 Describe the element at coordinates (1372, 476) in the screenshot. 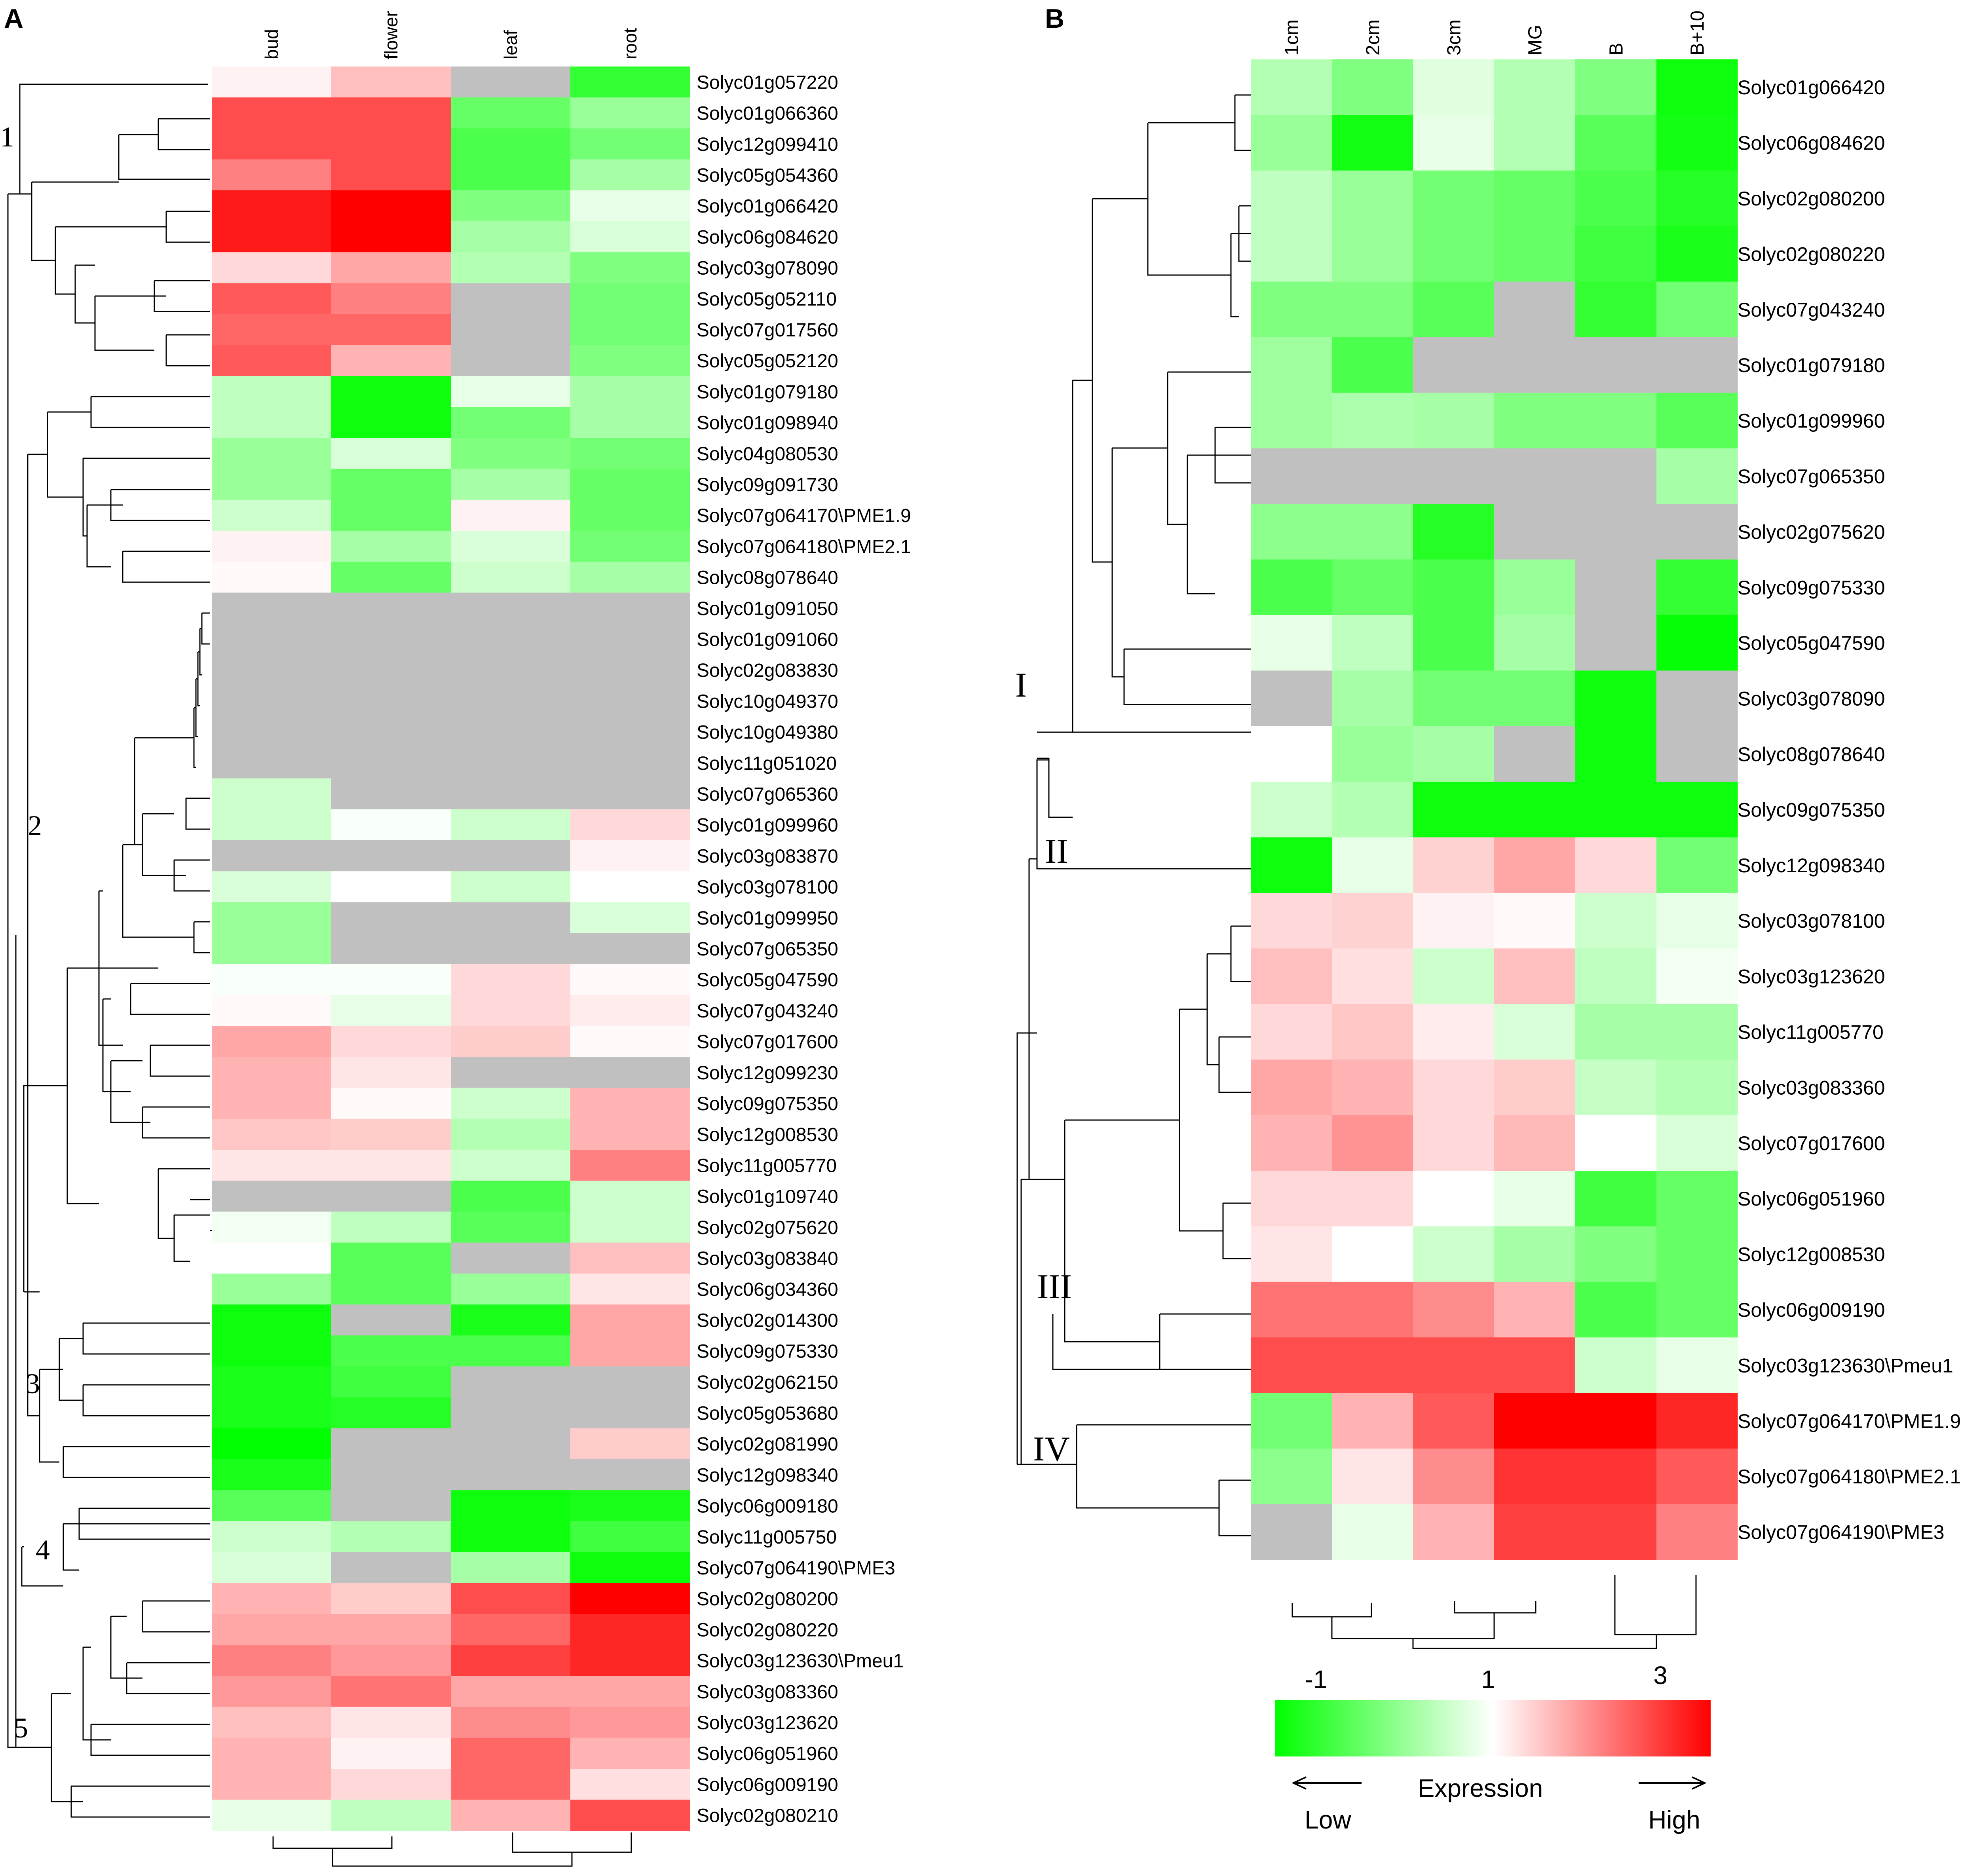

I see `cell-b-r7-c1` at that location.